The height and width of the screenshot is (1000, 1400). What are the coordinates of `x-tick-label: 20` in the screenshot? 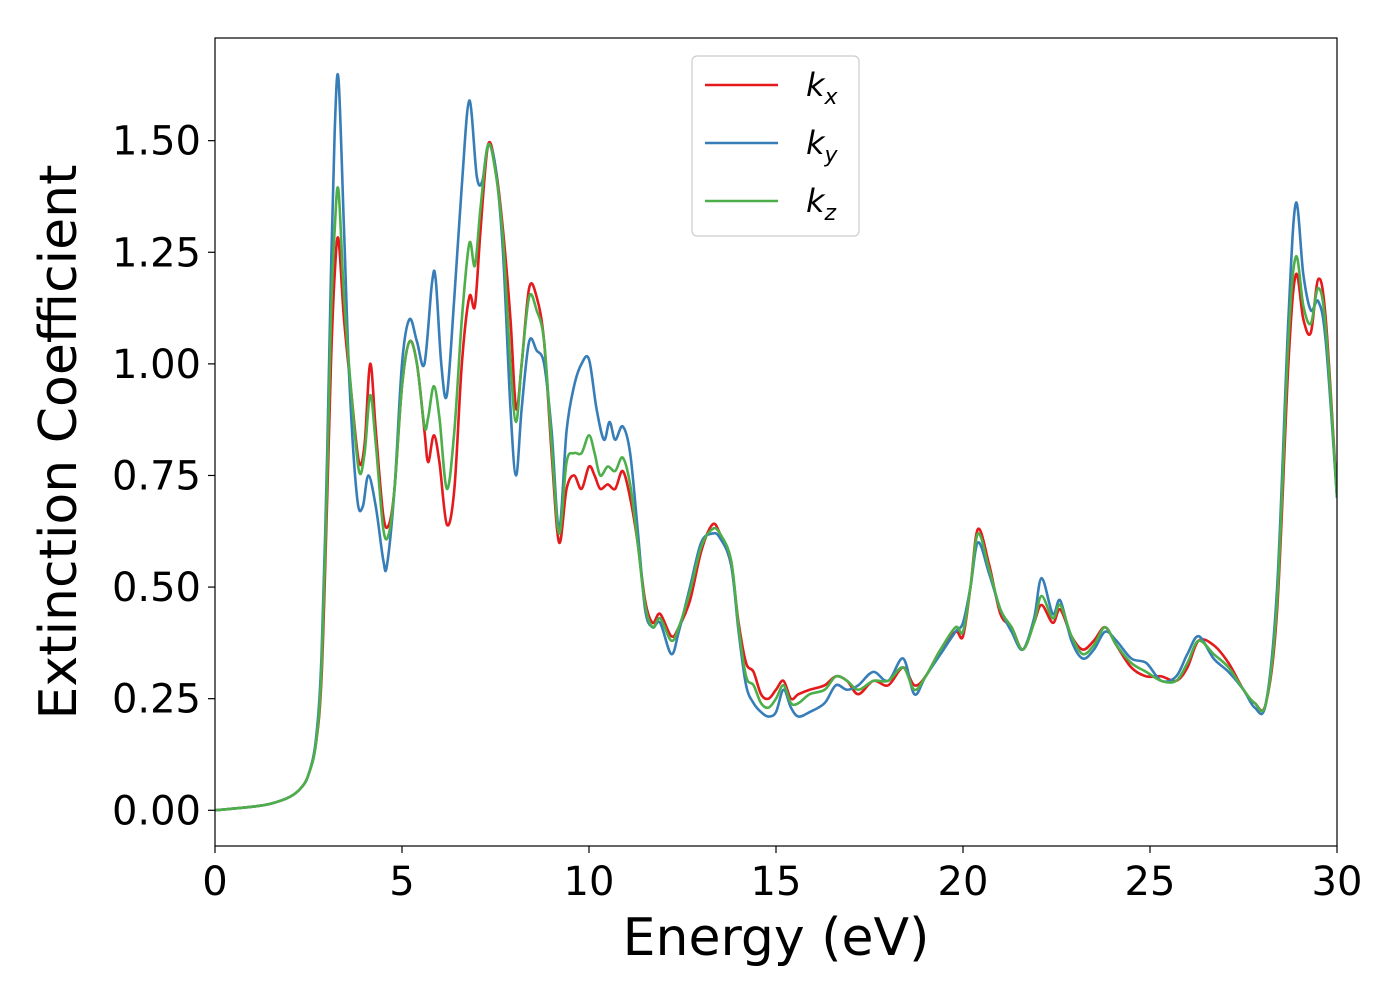 It's located at (963, 882).